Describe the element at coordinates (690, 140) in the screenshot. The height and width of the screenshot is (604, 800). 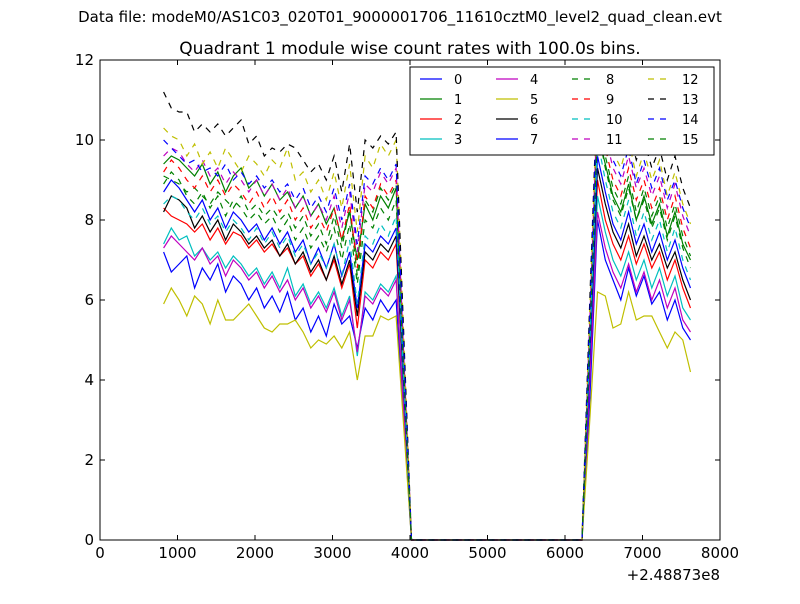
I see `legend-label-15: 15` at that location.